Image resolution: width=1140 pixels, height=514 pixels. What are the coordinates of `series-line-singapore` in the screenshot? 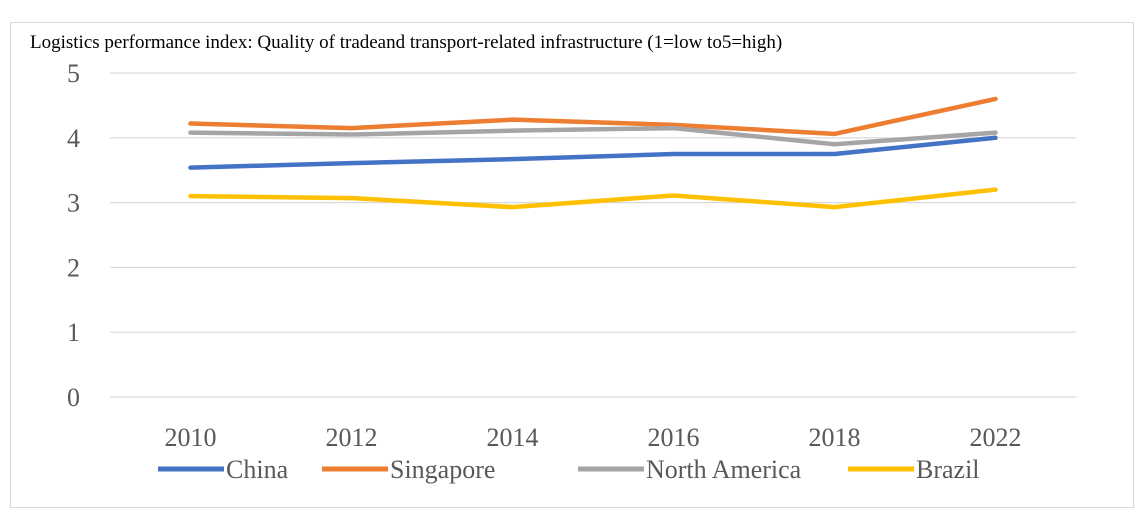 It's located at (593, 116).